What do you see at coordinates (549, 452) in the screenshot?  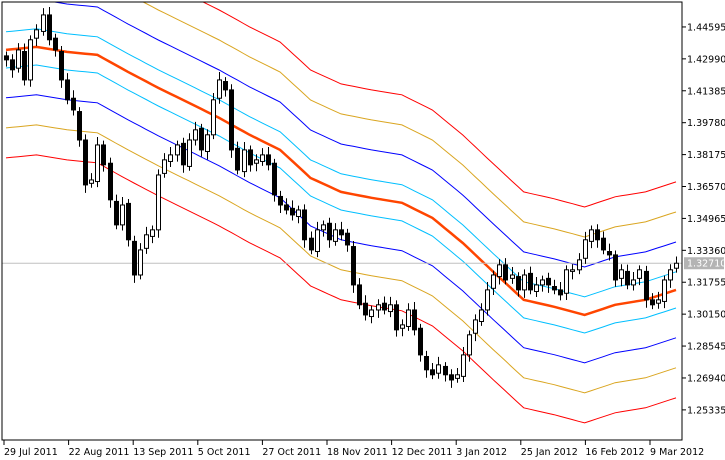 I see `x-tick-label: 25 Jan 2012` at bounding box center [549, 452].